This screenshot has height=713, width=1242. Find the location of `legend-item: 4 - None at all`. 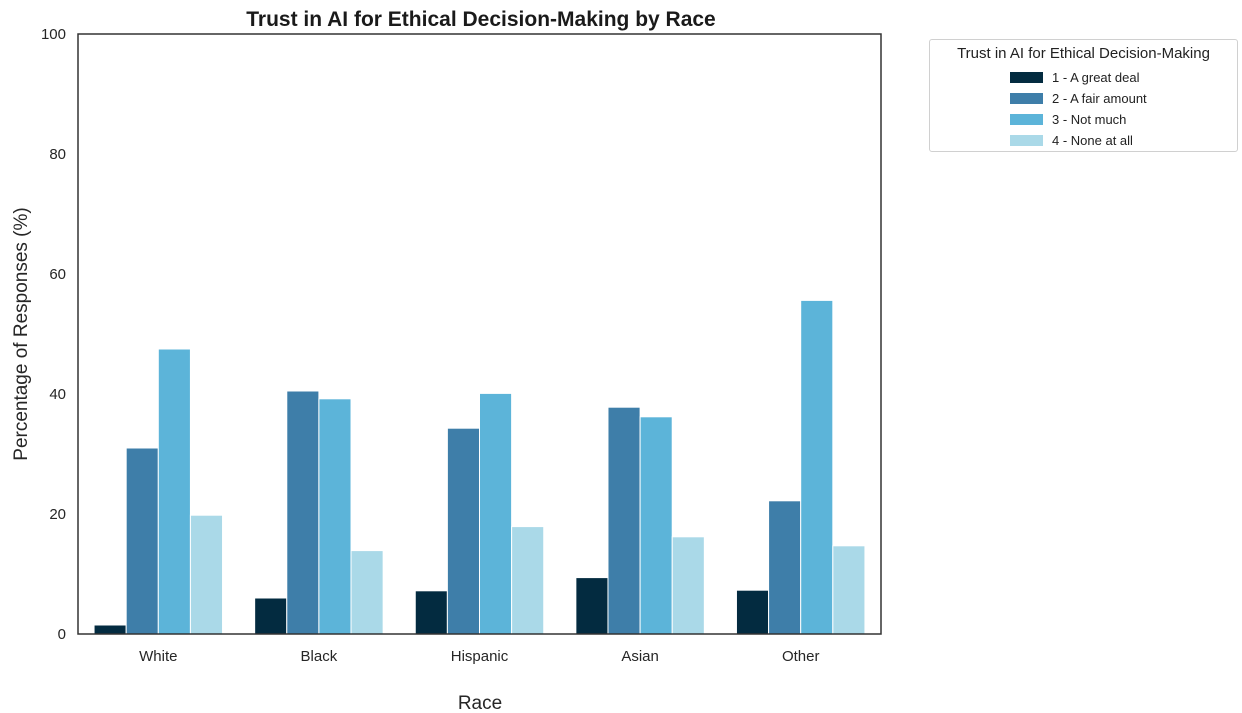

legend-item: 4 - None at all is located at coordinates (1071, 140).